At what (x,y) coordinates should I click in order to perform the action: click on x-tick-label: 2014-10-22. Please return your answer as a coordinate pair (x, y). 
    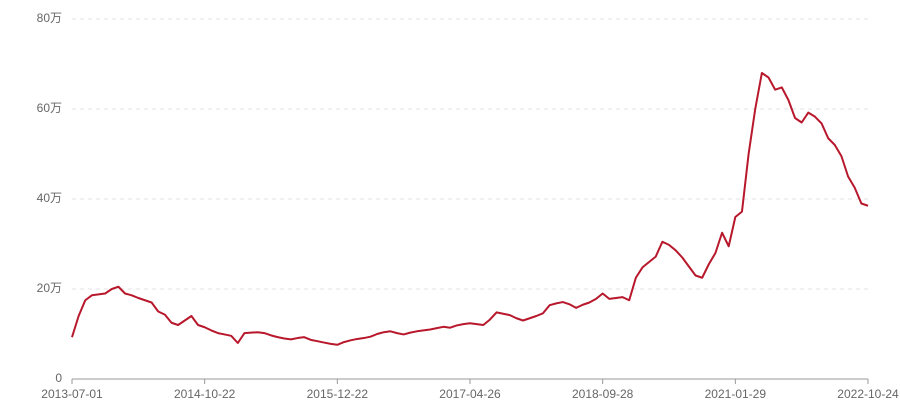
    Looking at the image, I should click on (205, 393).